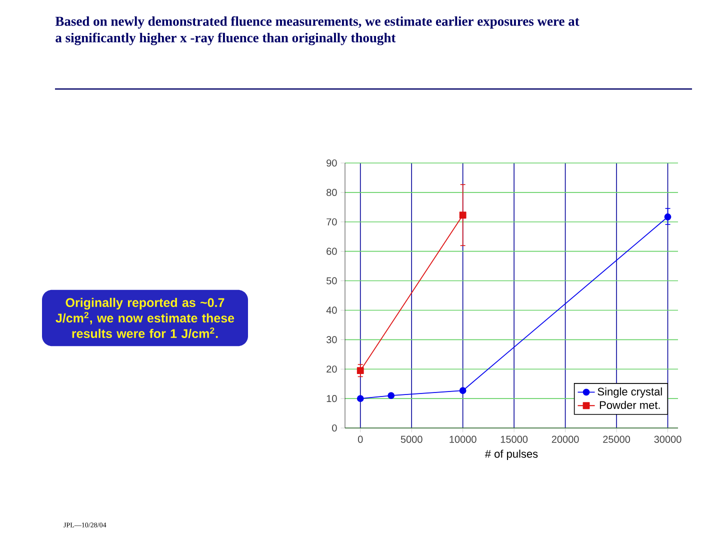  I want to click on chart-title: Based on newly demonstrated fluence measurements, we estimate earlier exposures were at a significantly higher x -ray fluence than originally thought, so click(317, 31).